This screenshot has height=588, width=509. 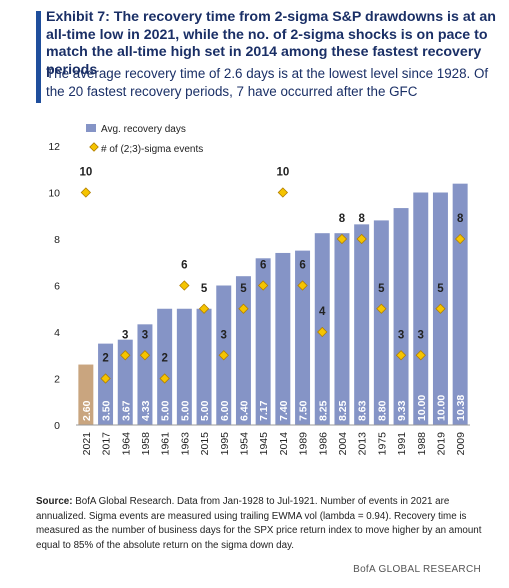 I want to click on legend-swatch-bar, so click(x=91, y=128).